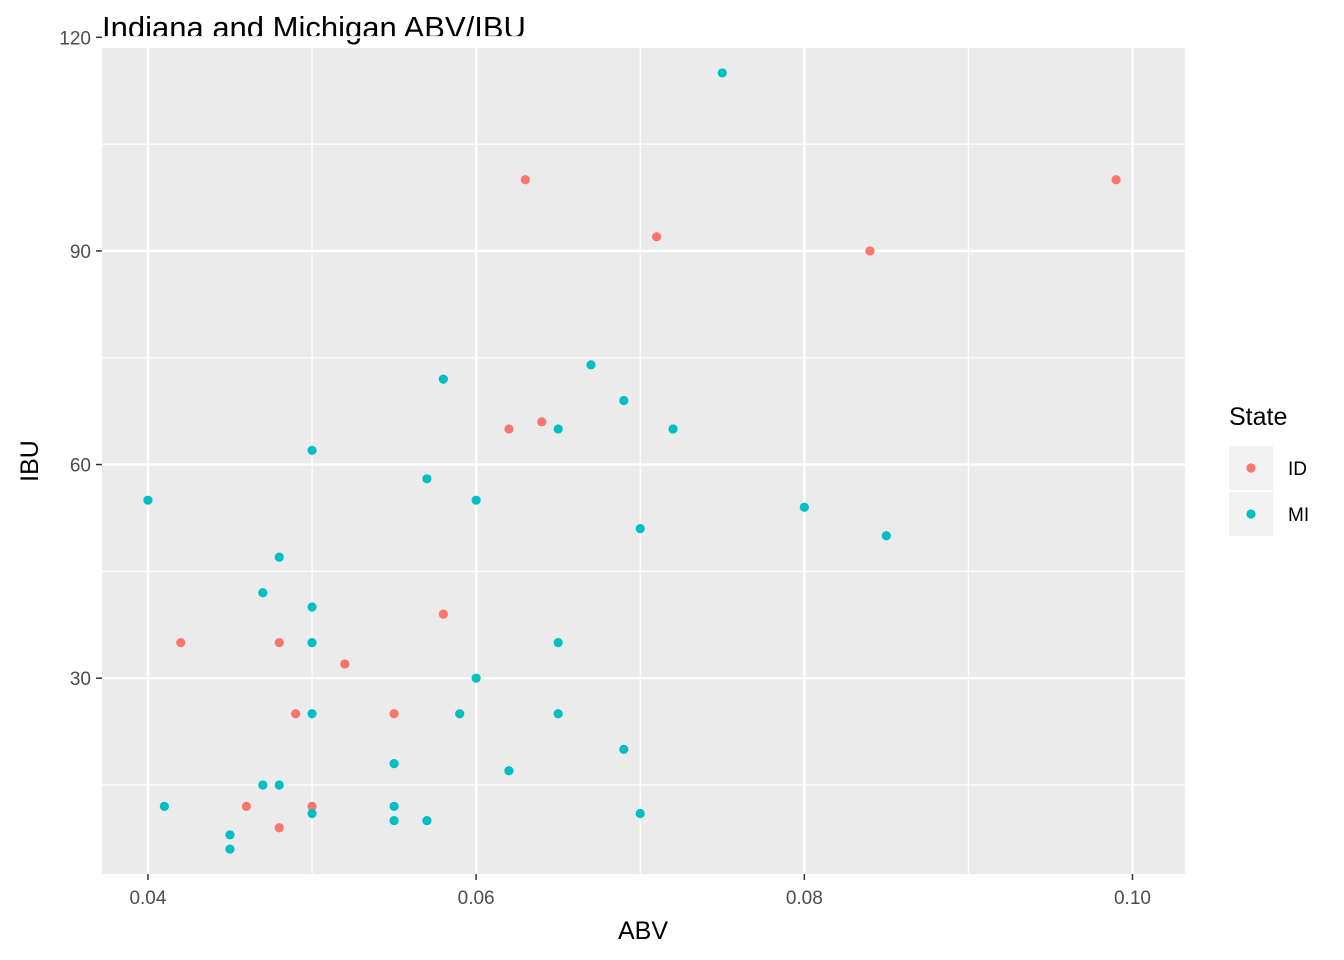  Describe the element at coordinates (476, 898) in the screenshot. I see `x-tick-label: 0.06` at that location.